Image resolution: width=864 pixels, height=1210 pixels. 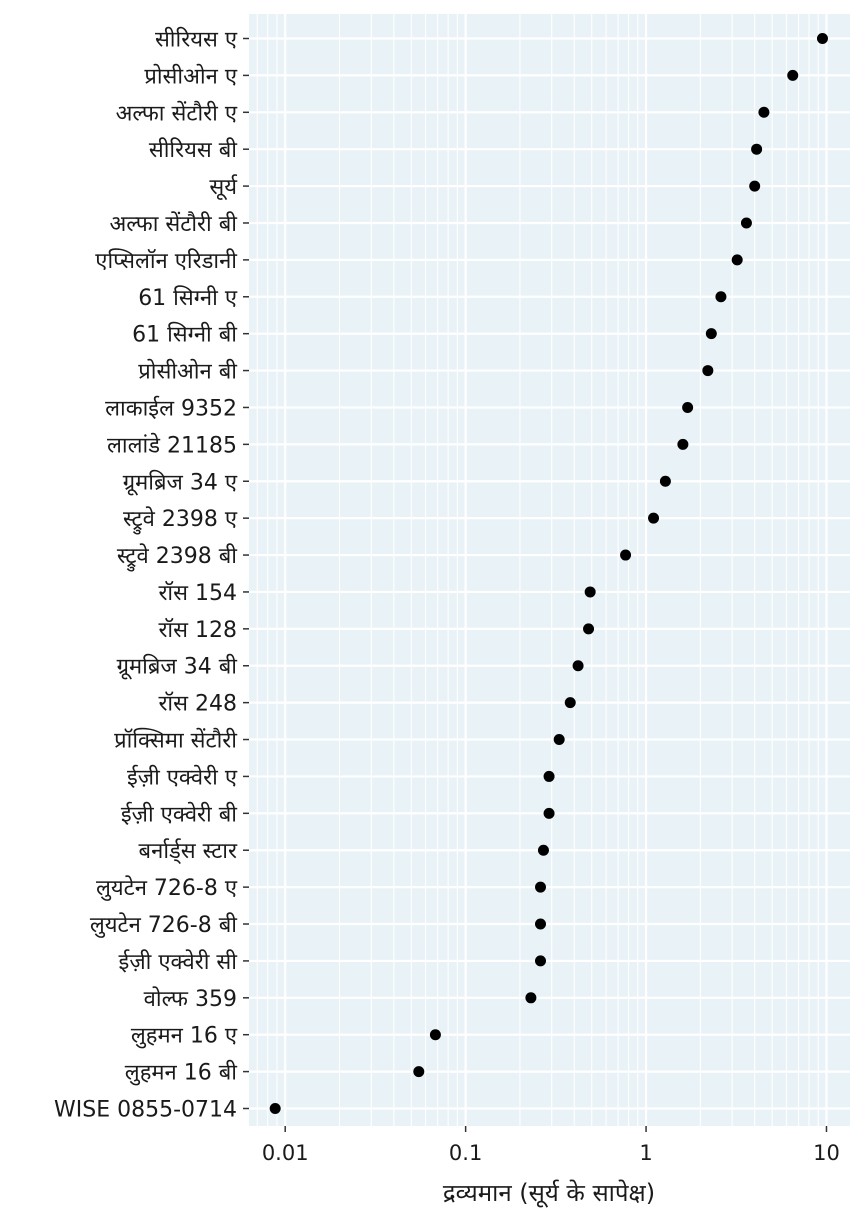 What do you see at coordinates (549, 1193) in the screenshot?
I see `x-axis-title: द्रव्यमान (सूर्य के सापेक्ष)` at bounding box center [549, 1193].